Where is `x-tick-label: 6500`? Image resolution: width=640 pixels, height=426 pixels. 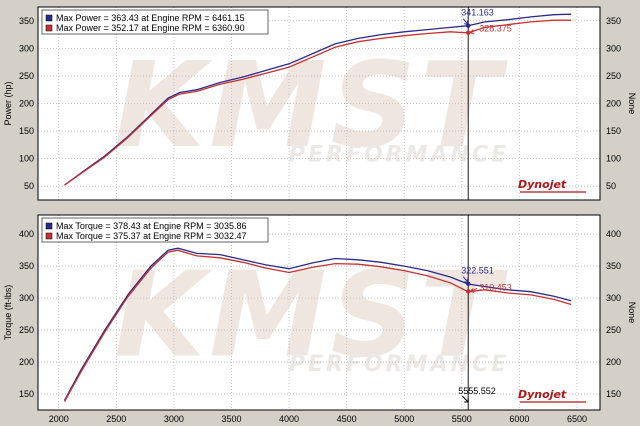 x-tick-label: 6500 is located at coordinates (577, 419).